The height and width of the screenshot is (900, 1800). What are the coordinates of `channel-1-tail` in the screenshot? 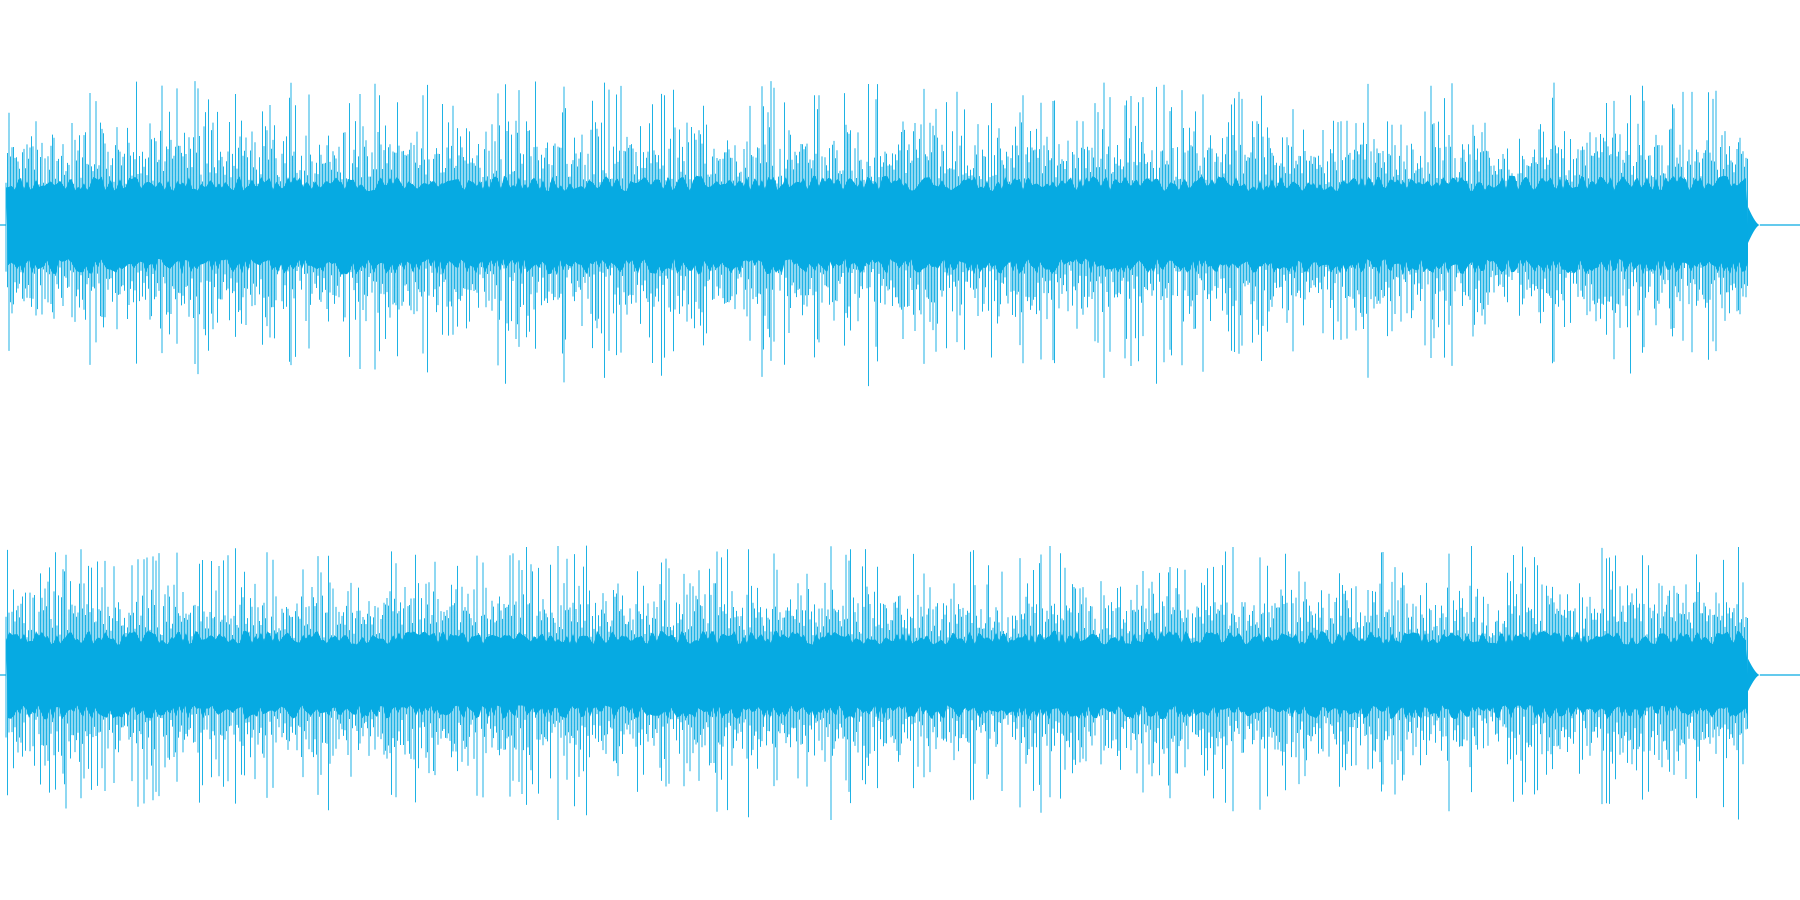 It's located at (1754, 225).